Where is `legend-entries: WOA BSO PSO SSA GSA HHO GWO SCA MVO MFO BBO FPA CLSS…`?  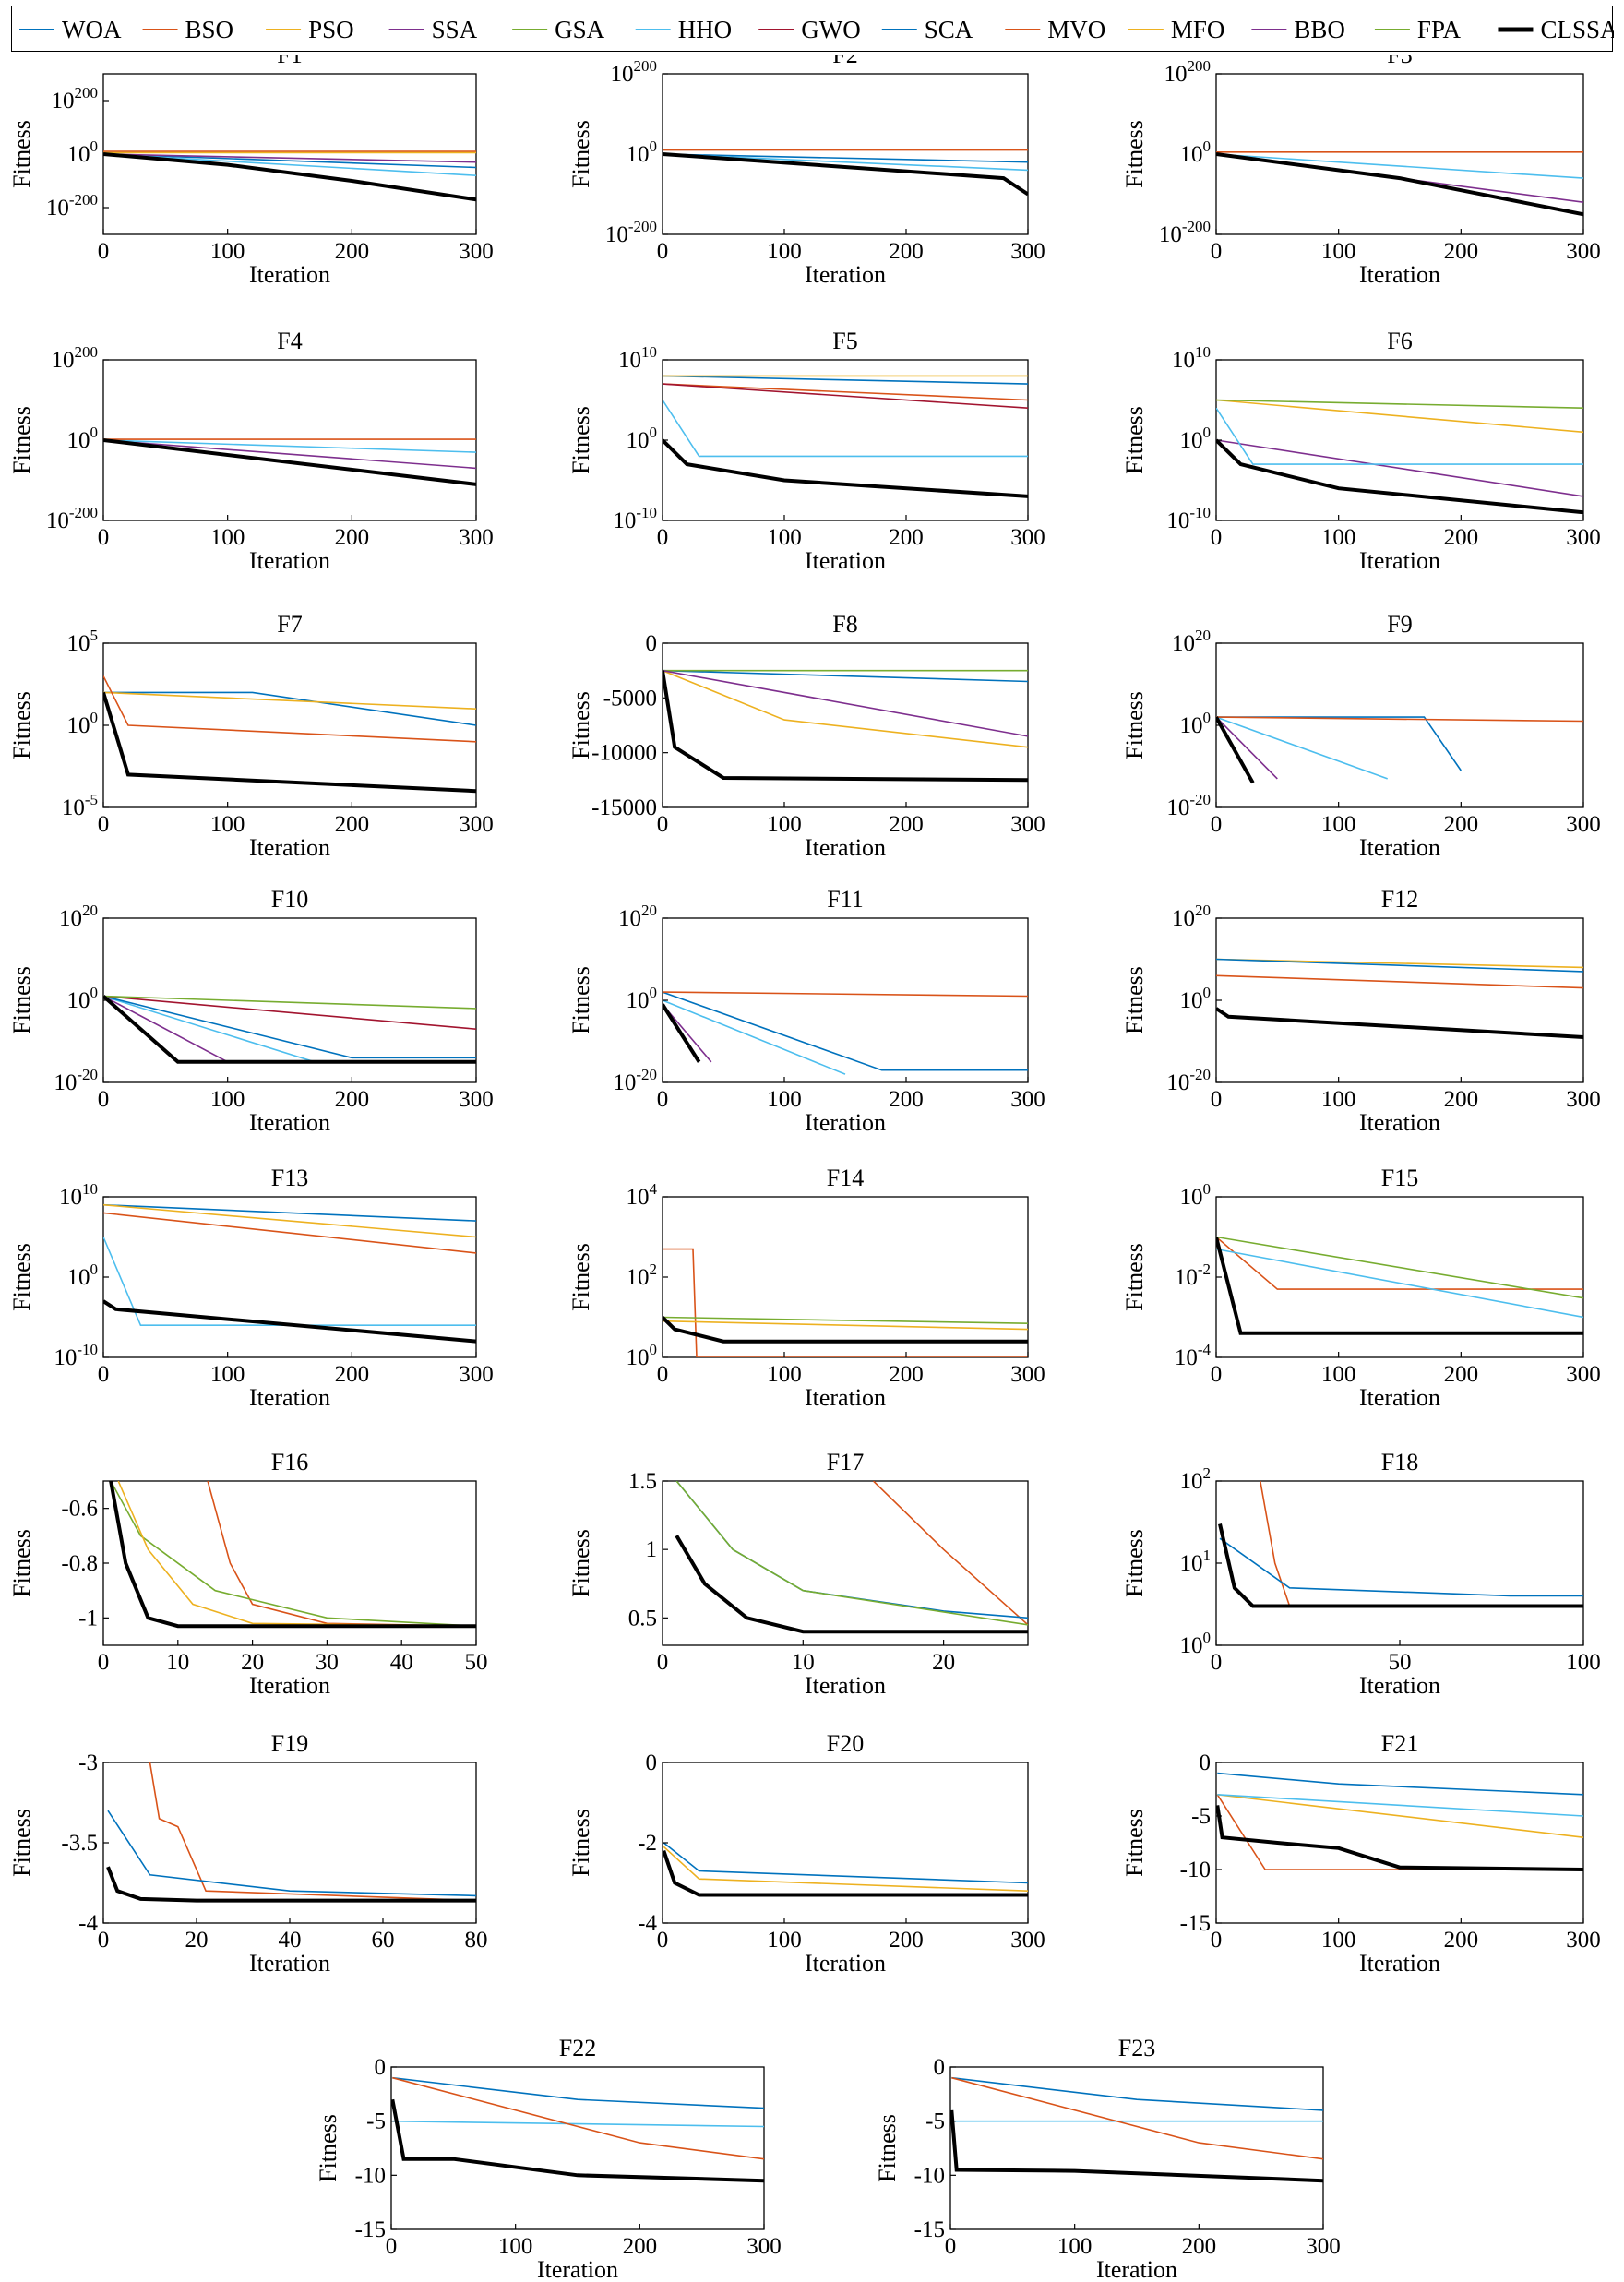
legend-entries: WOA BSO PSO SSA GSA HHO GWO SCA MVO MFO BBO FPA CLSS… is located at coordinates (816, 29).